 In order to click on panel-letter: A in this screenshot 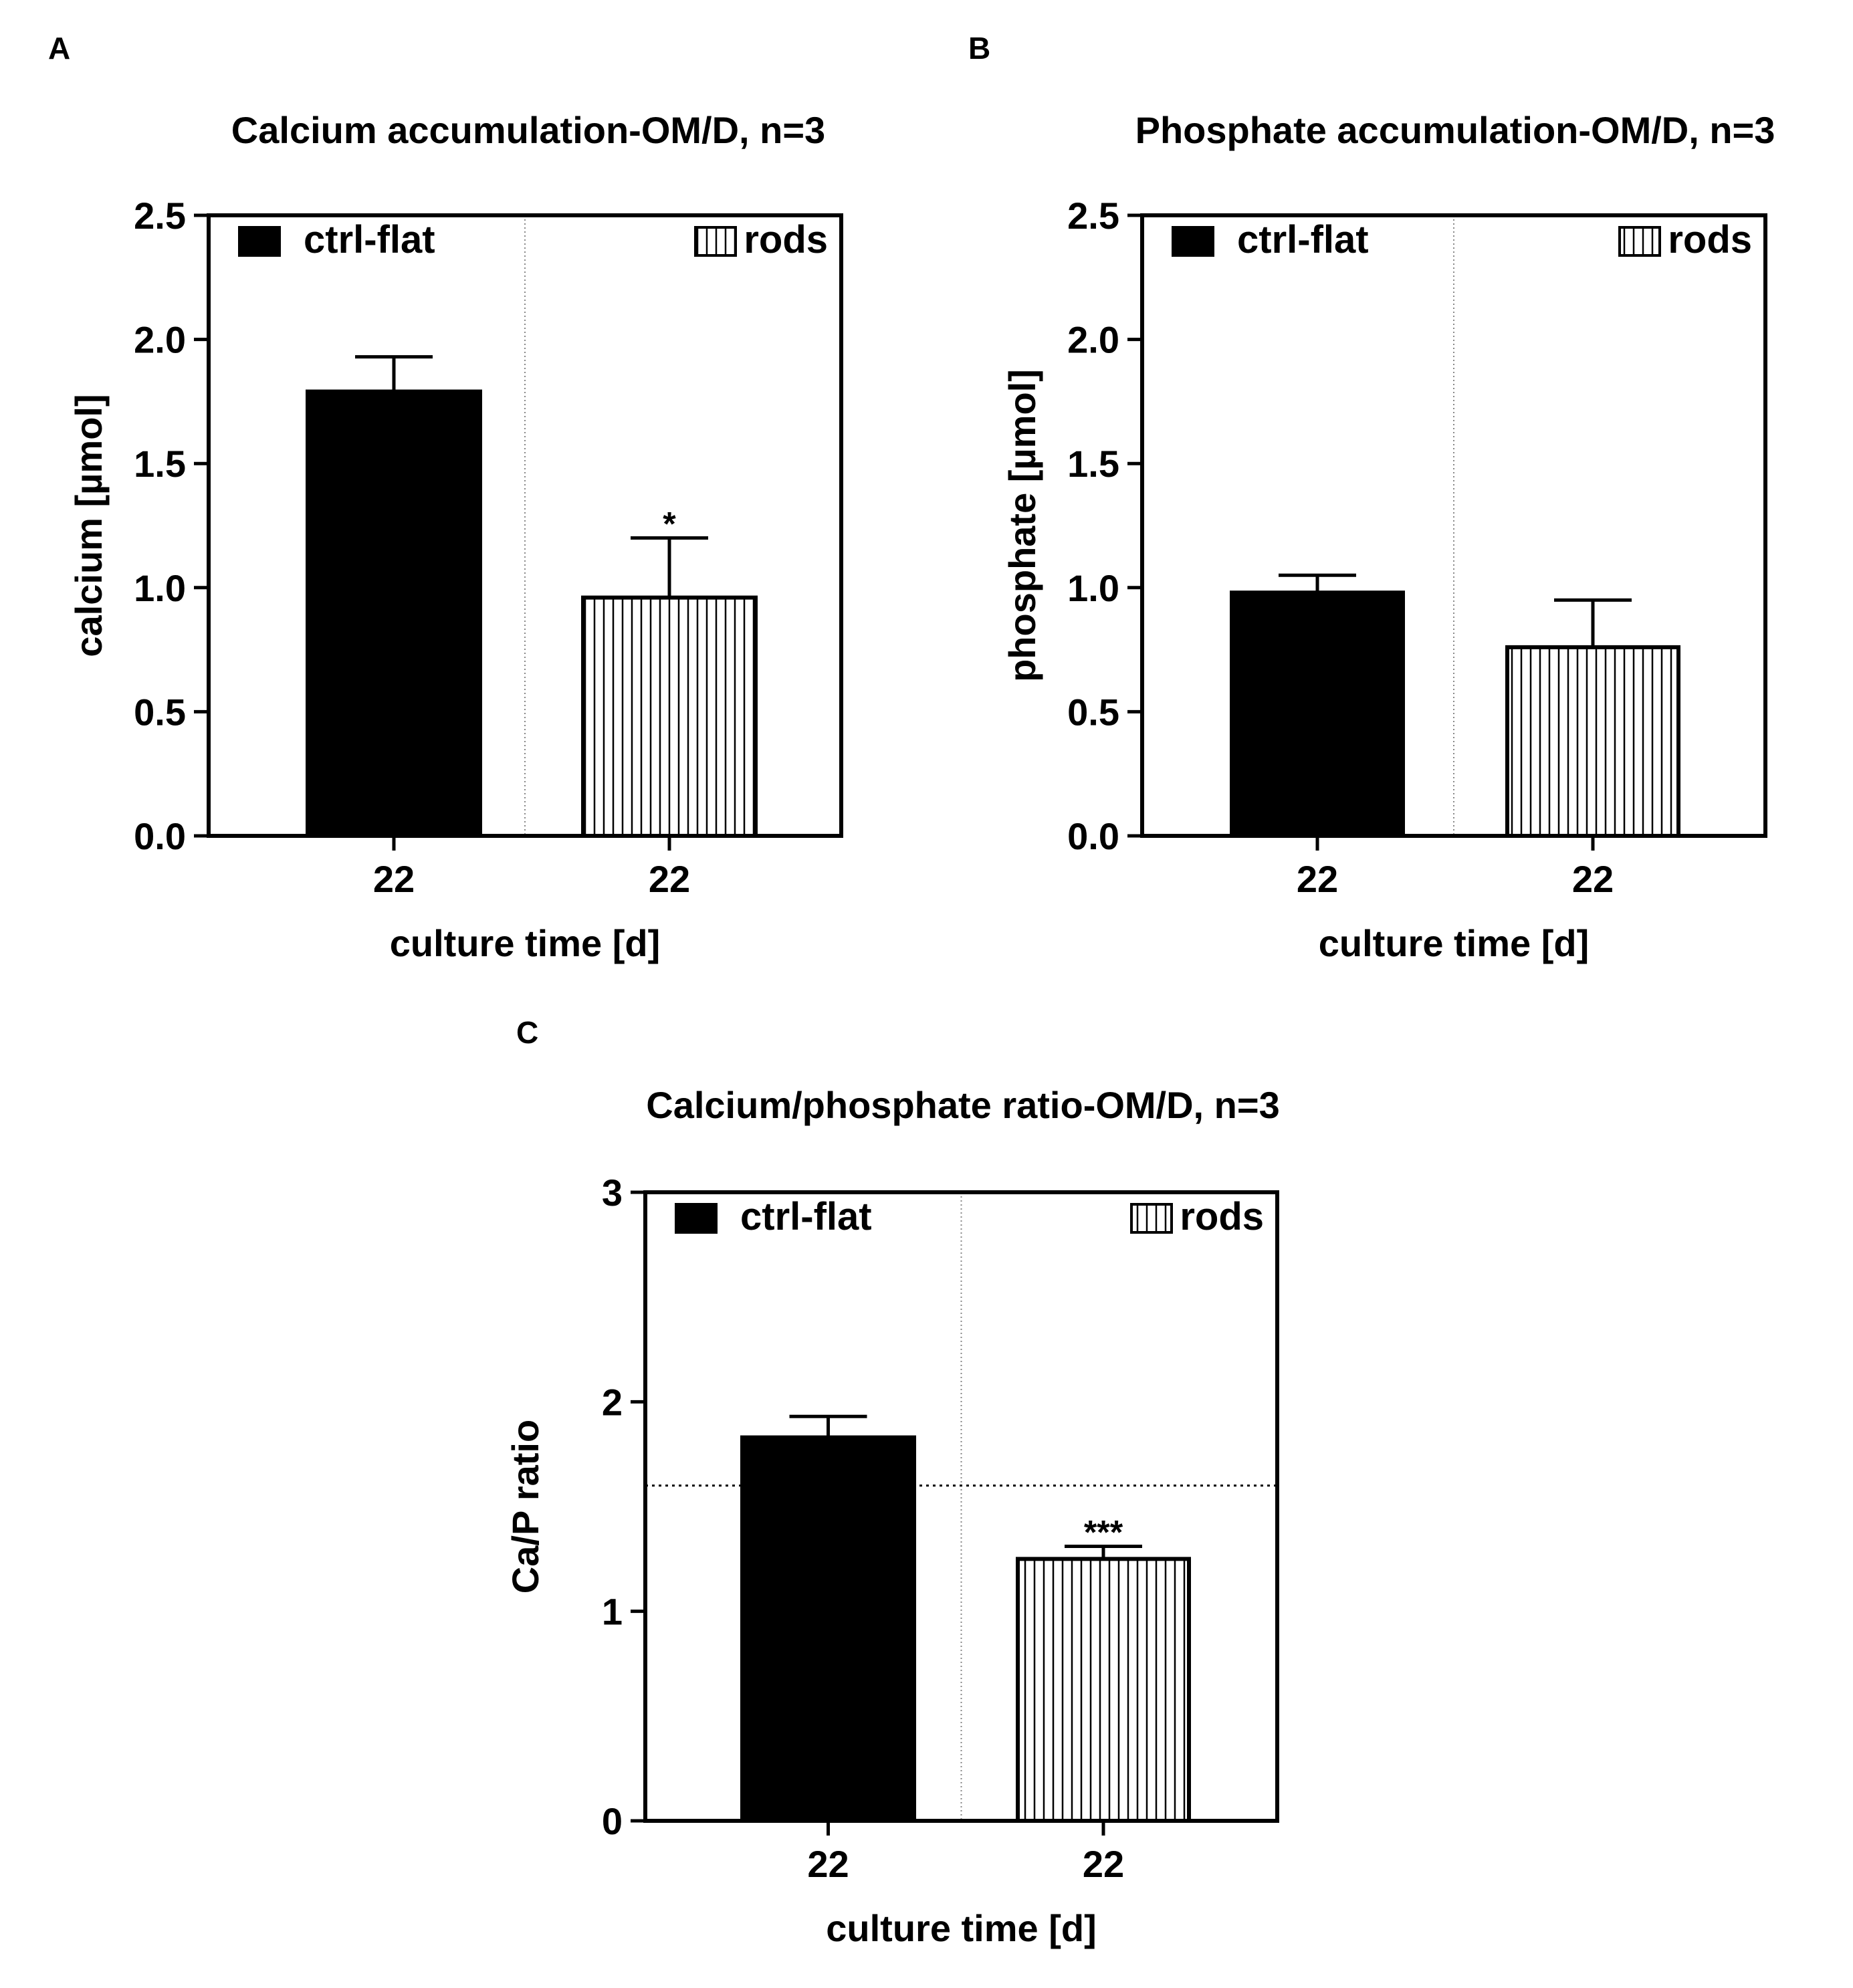, I will do `click(59, 48)`.